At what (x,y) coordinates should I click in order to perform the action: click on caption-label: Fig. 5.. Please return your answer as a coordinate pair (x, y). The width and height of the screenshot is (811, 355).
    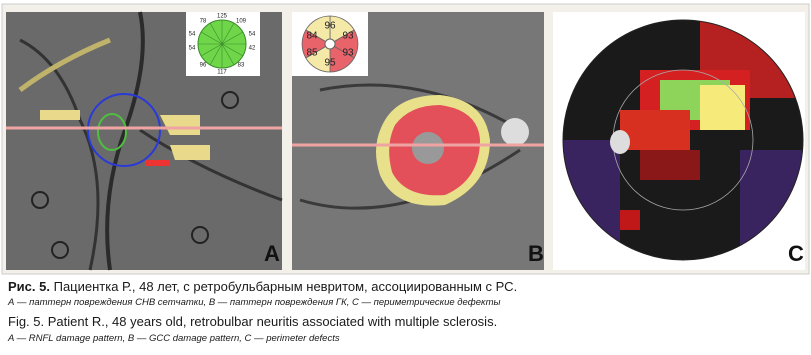
    Looking at the image, I should click on (26, 321).